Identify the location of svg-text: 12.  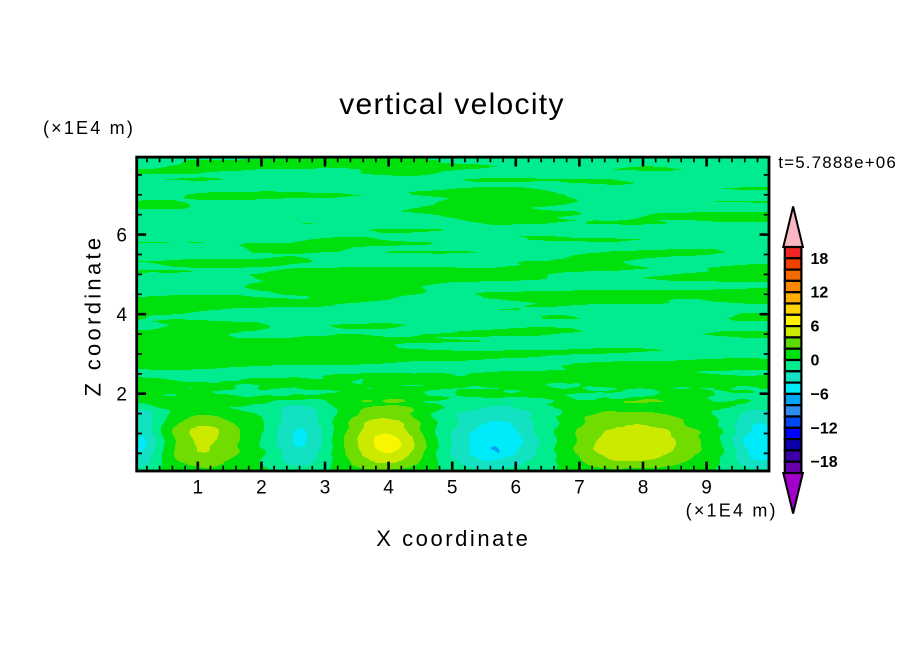
(820, 293).